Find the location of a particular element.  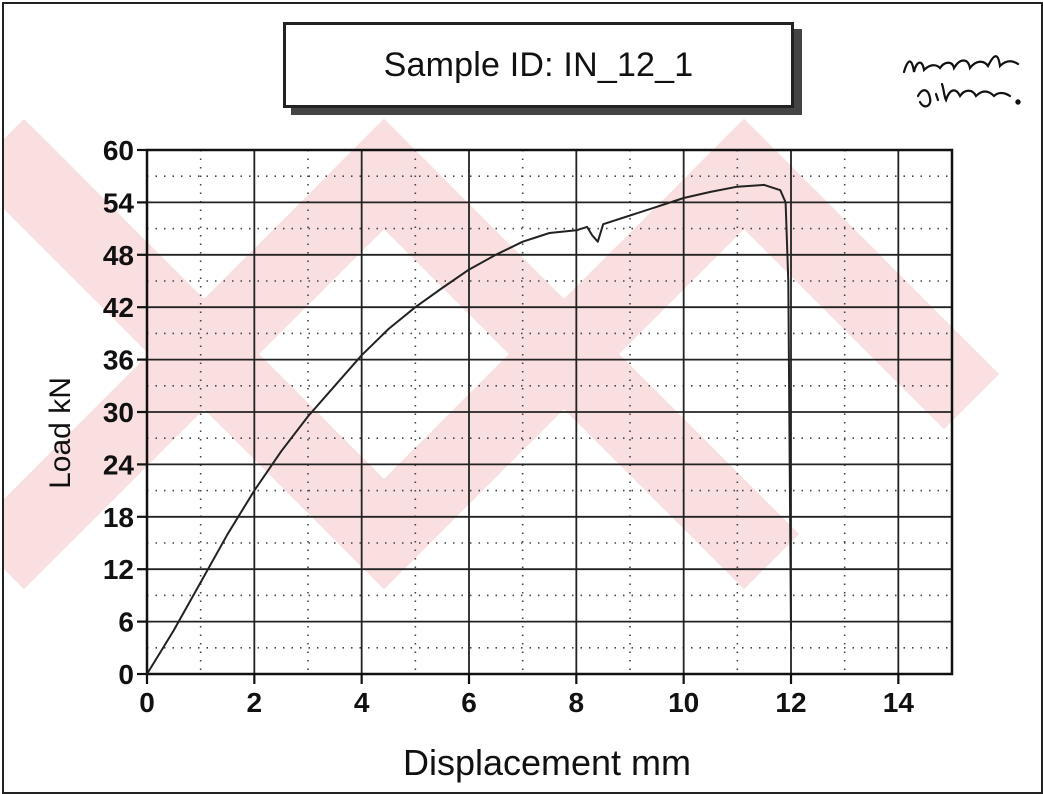

y-tick-label: 42 is located at coordinates (118, 307).